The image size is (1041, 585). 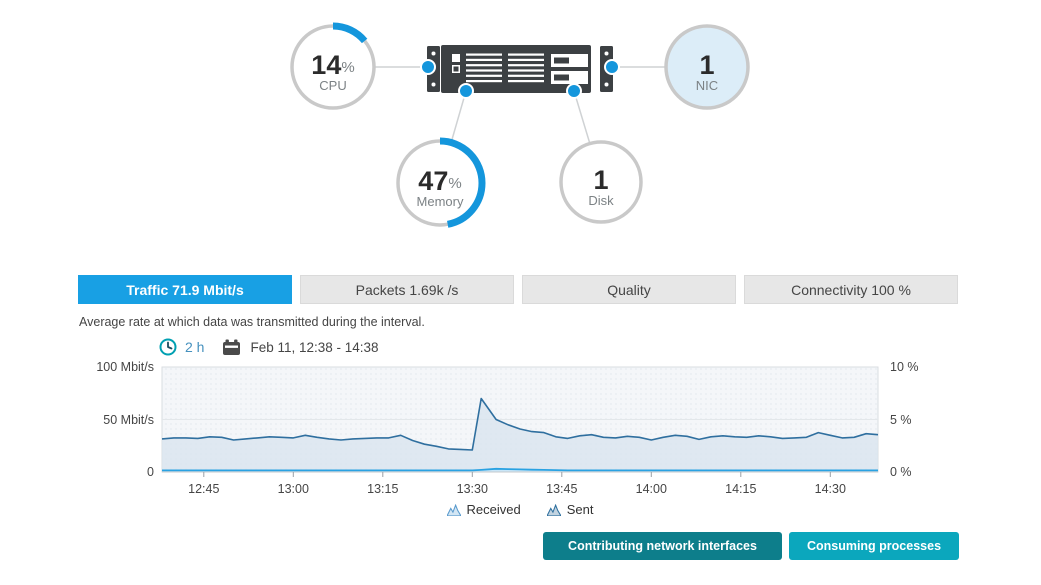 I want to click on sent-area-icon, so click(x=553, y=509).